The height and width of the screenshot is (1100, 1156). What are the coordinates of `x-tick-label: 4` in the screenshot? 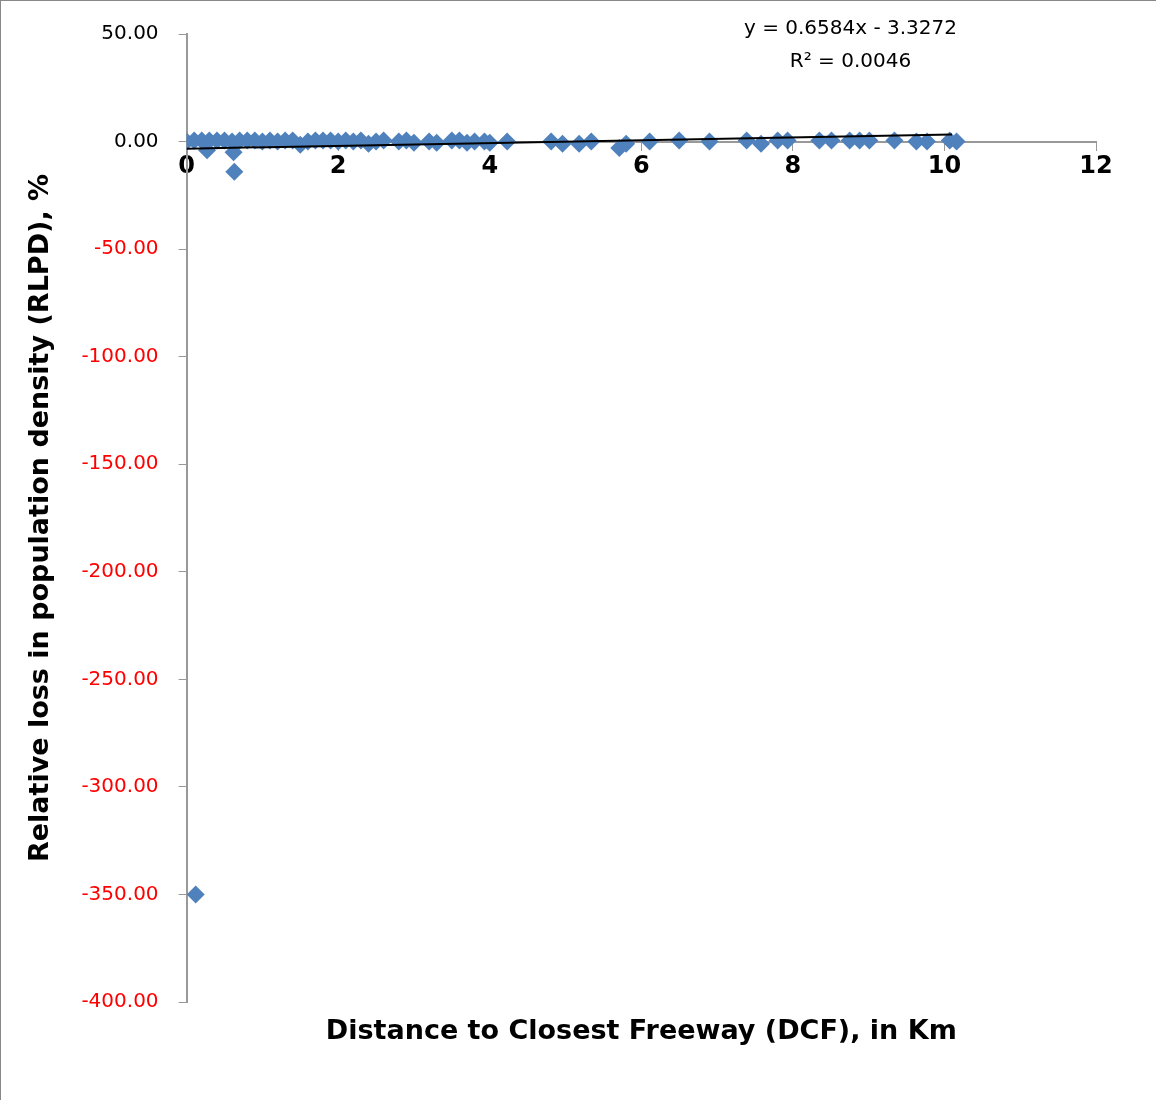 It's located at (490, 165).